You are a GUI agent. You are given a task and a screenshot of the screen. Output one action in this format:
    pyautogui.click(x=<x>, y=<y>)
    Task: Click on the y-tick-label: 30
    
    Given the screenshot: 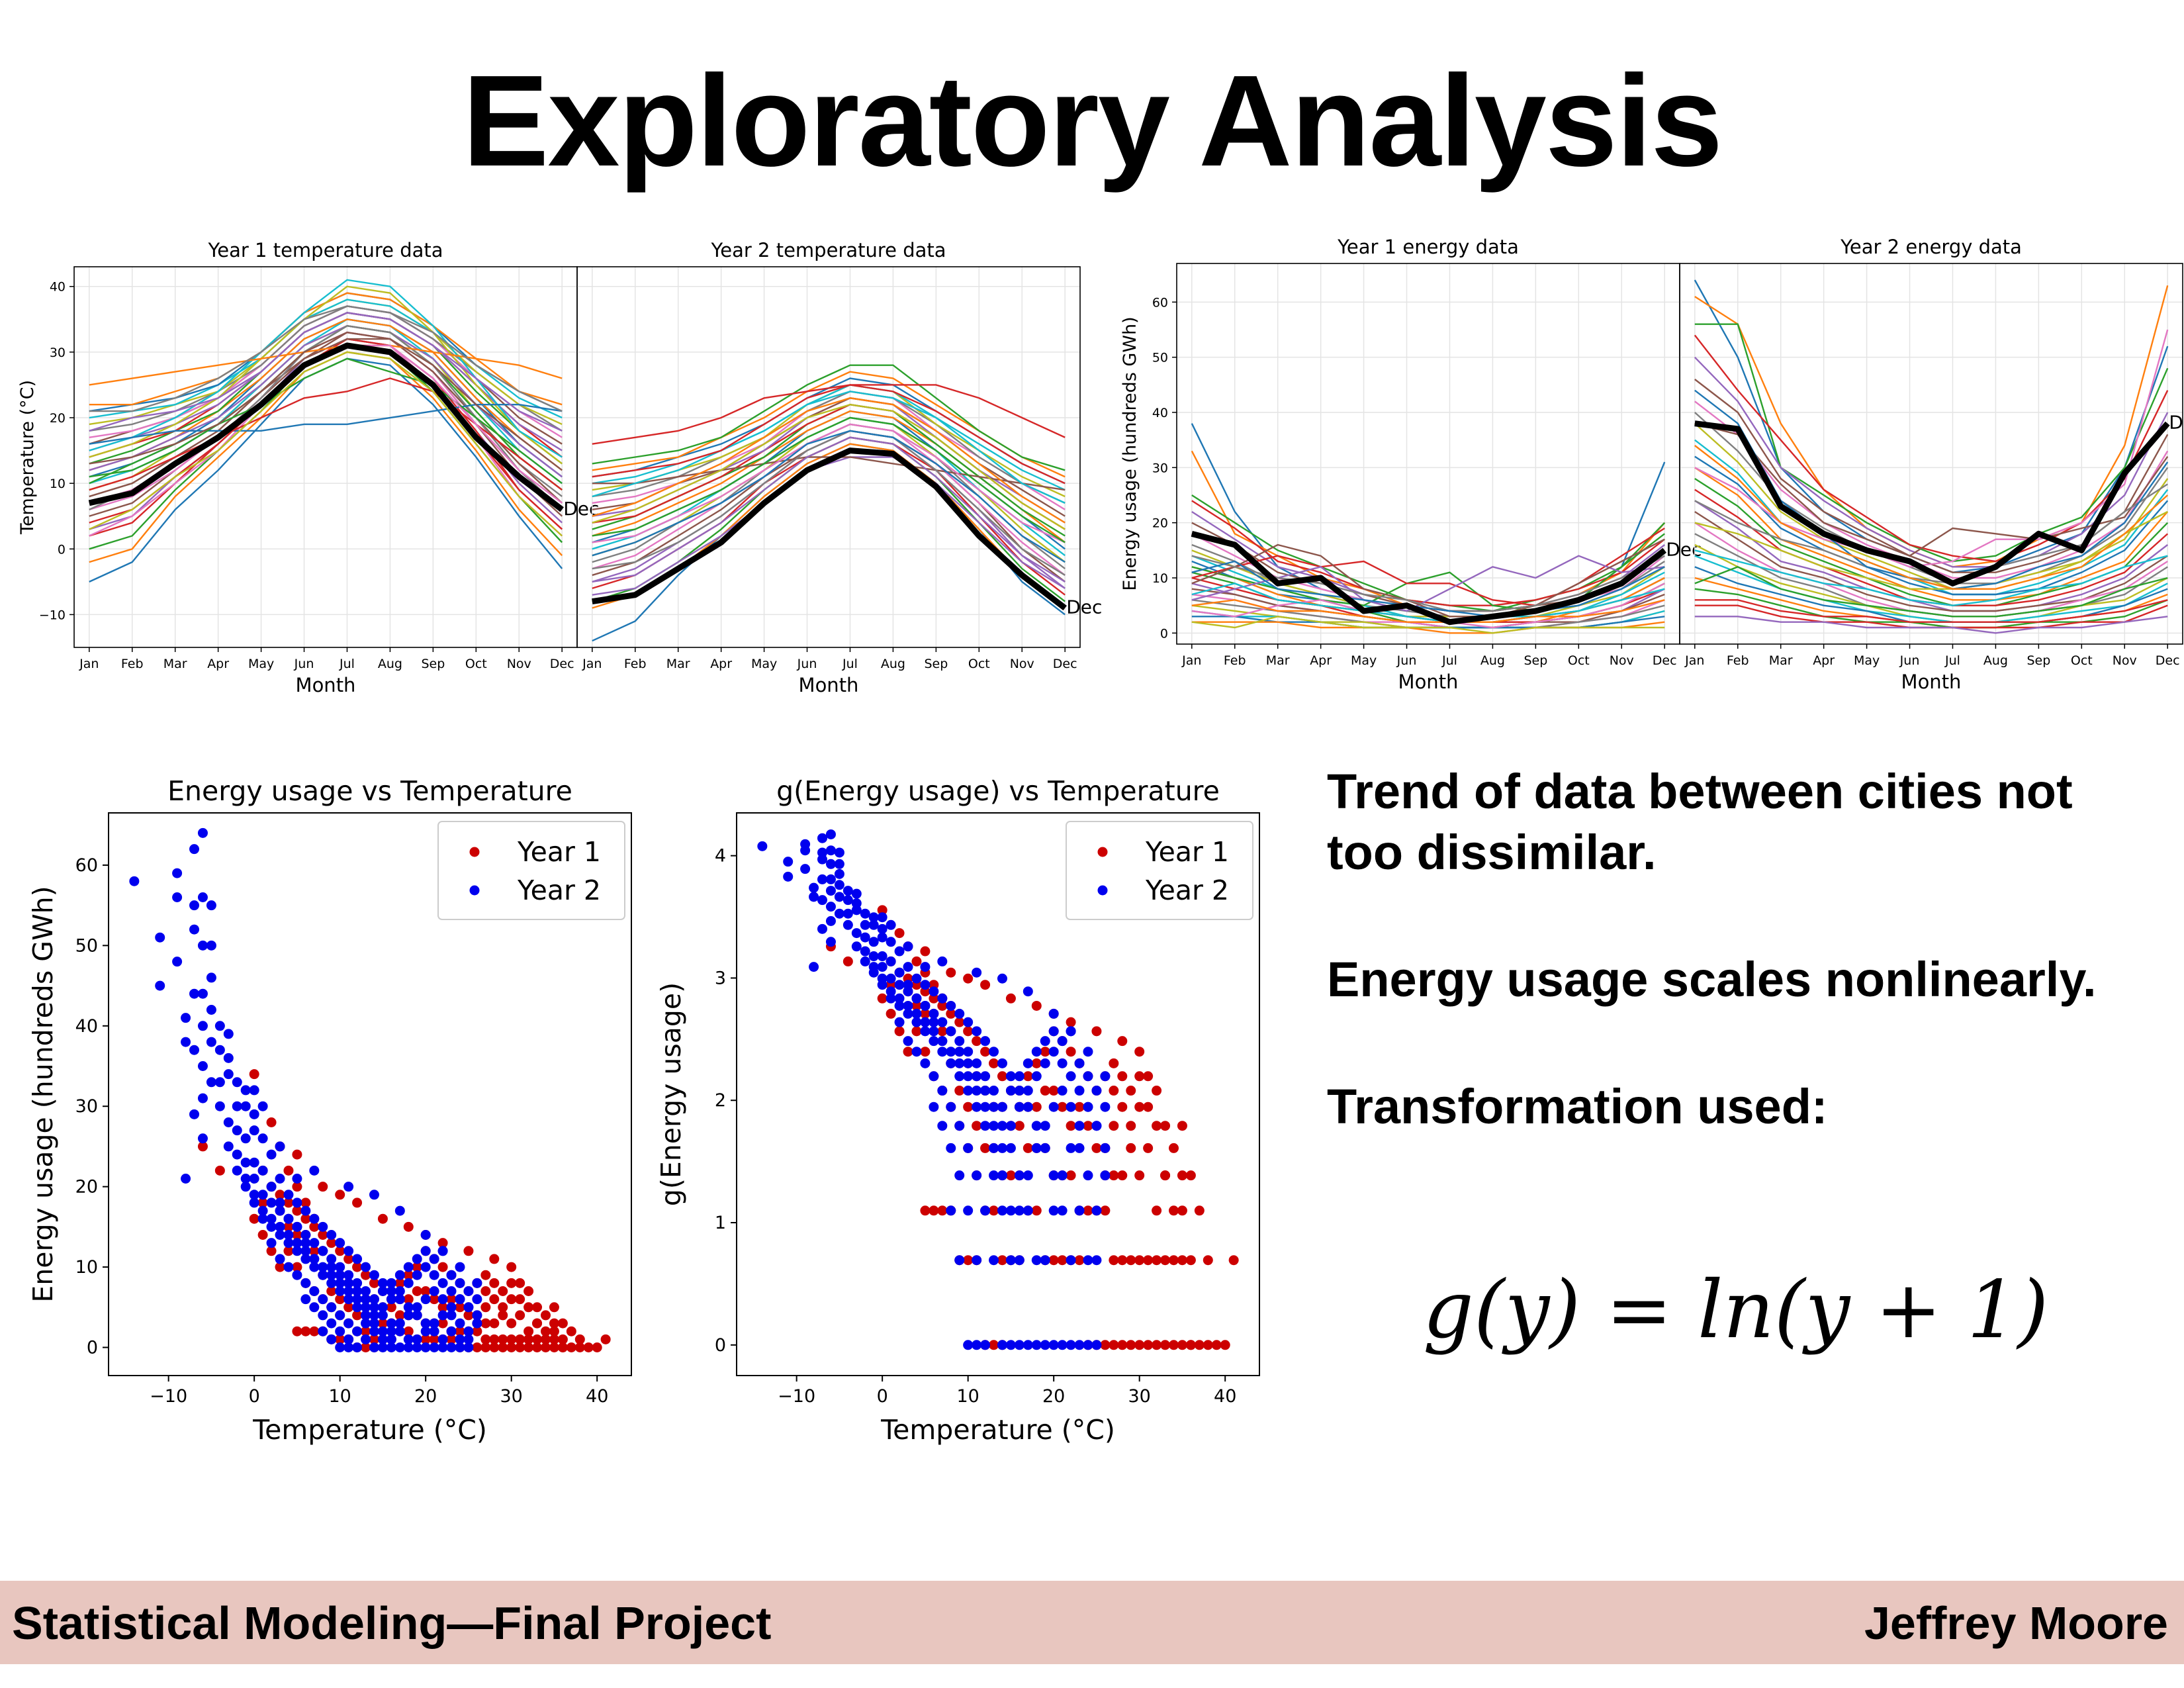 What is the action you would take?
    pyautogui.click(x=1160, y=468)
    